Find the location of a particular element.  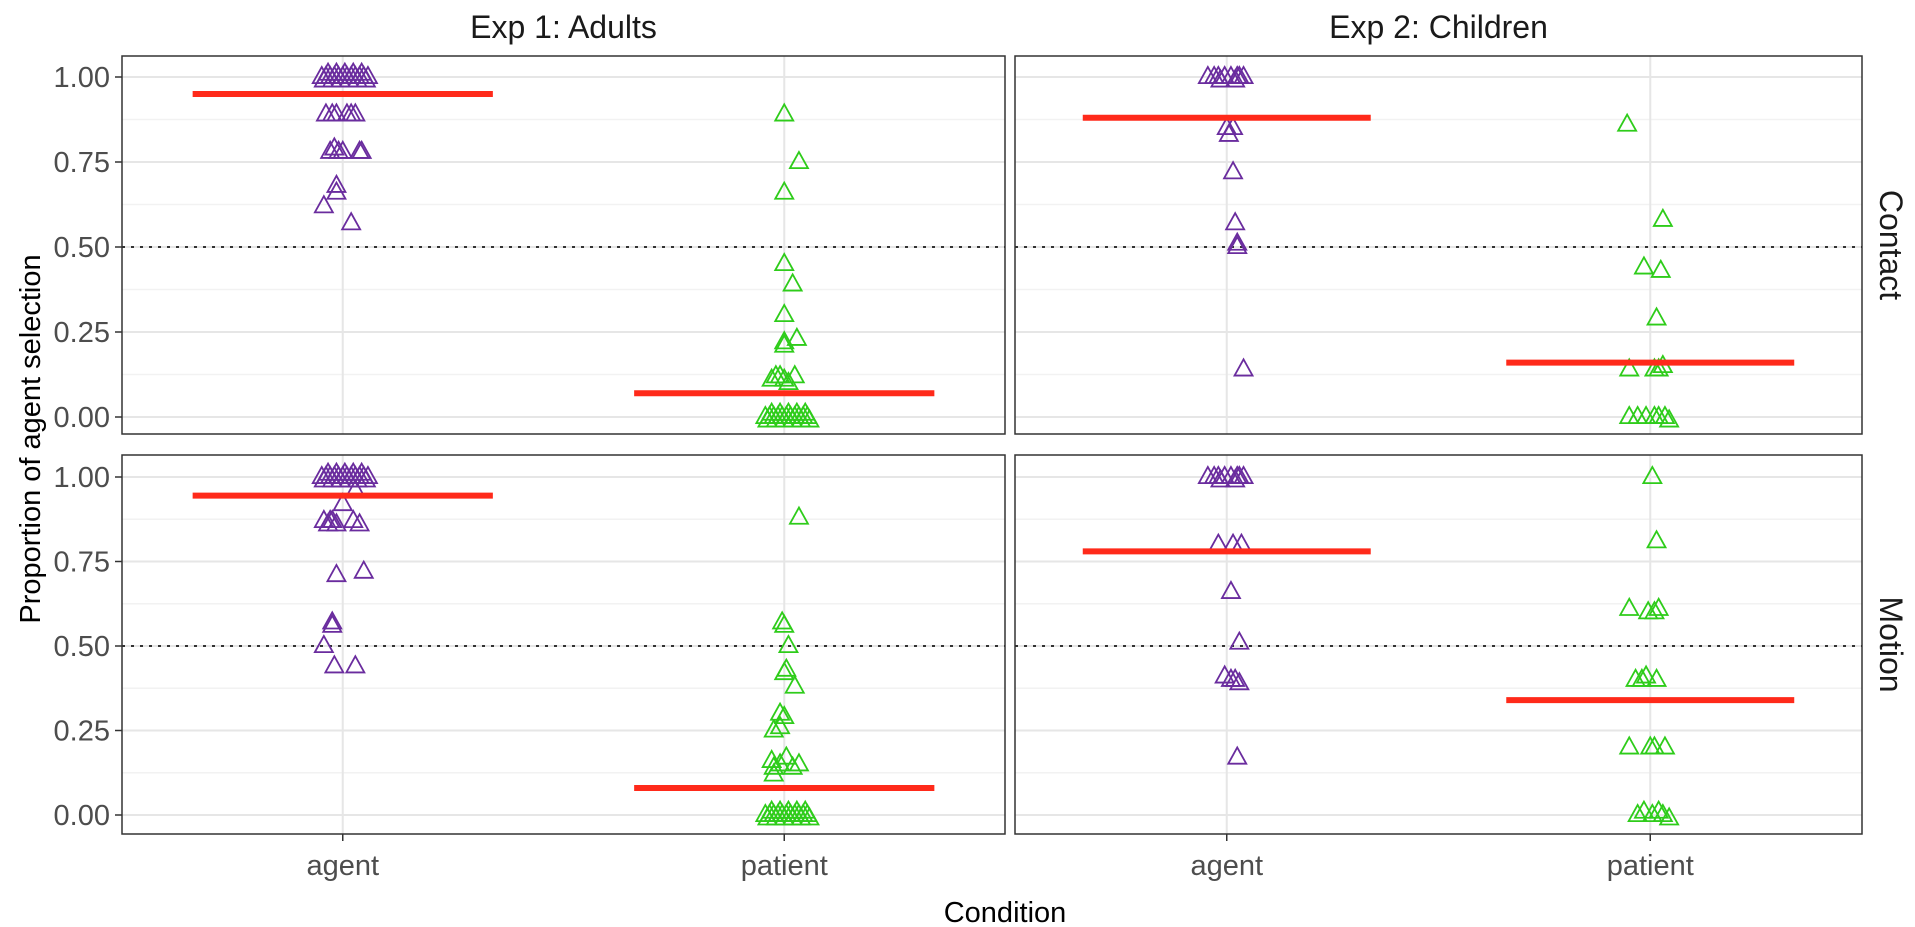

column-strip-label: Exp 2: Children is located at coordinates (1438, 27).